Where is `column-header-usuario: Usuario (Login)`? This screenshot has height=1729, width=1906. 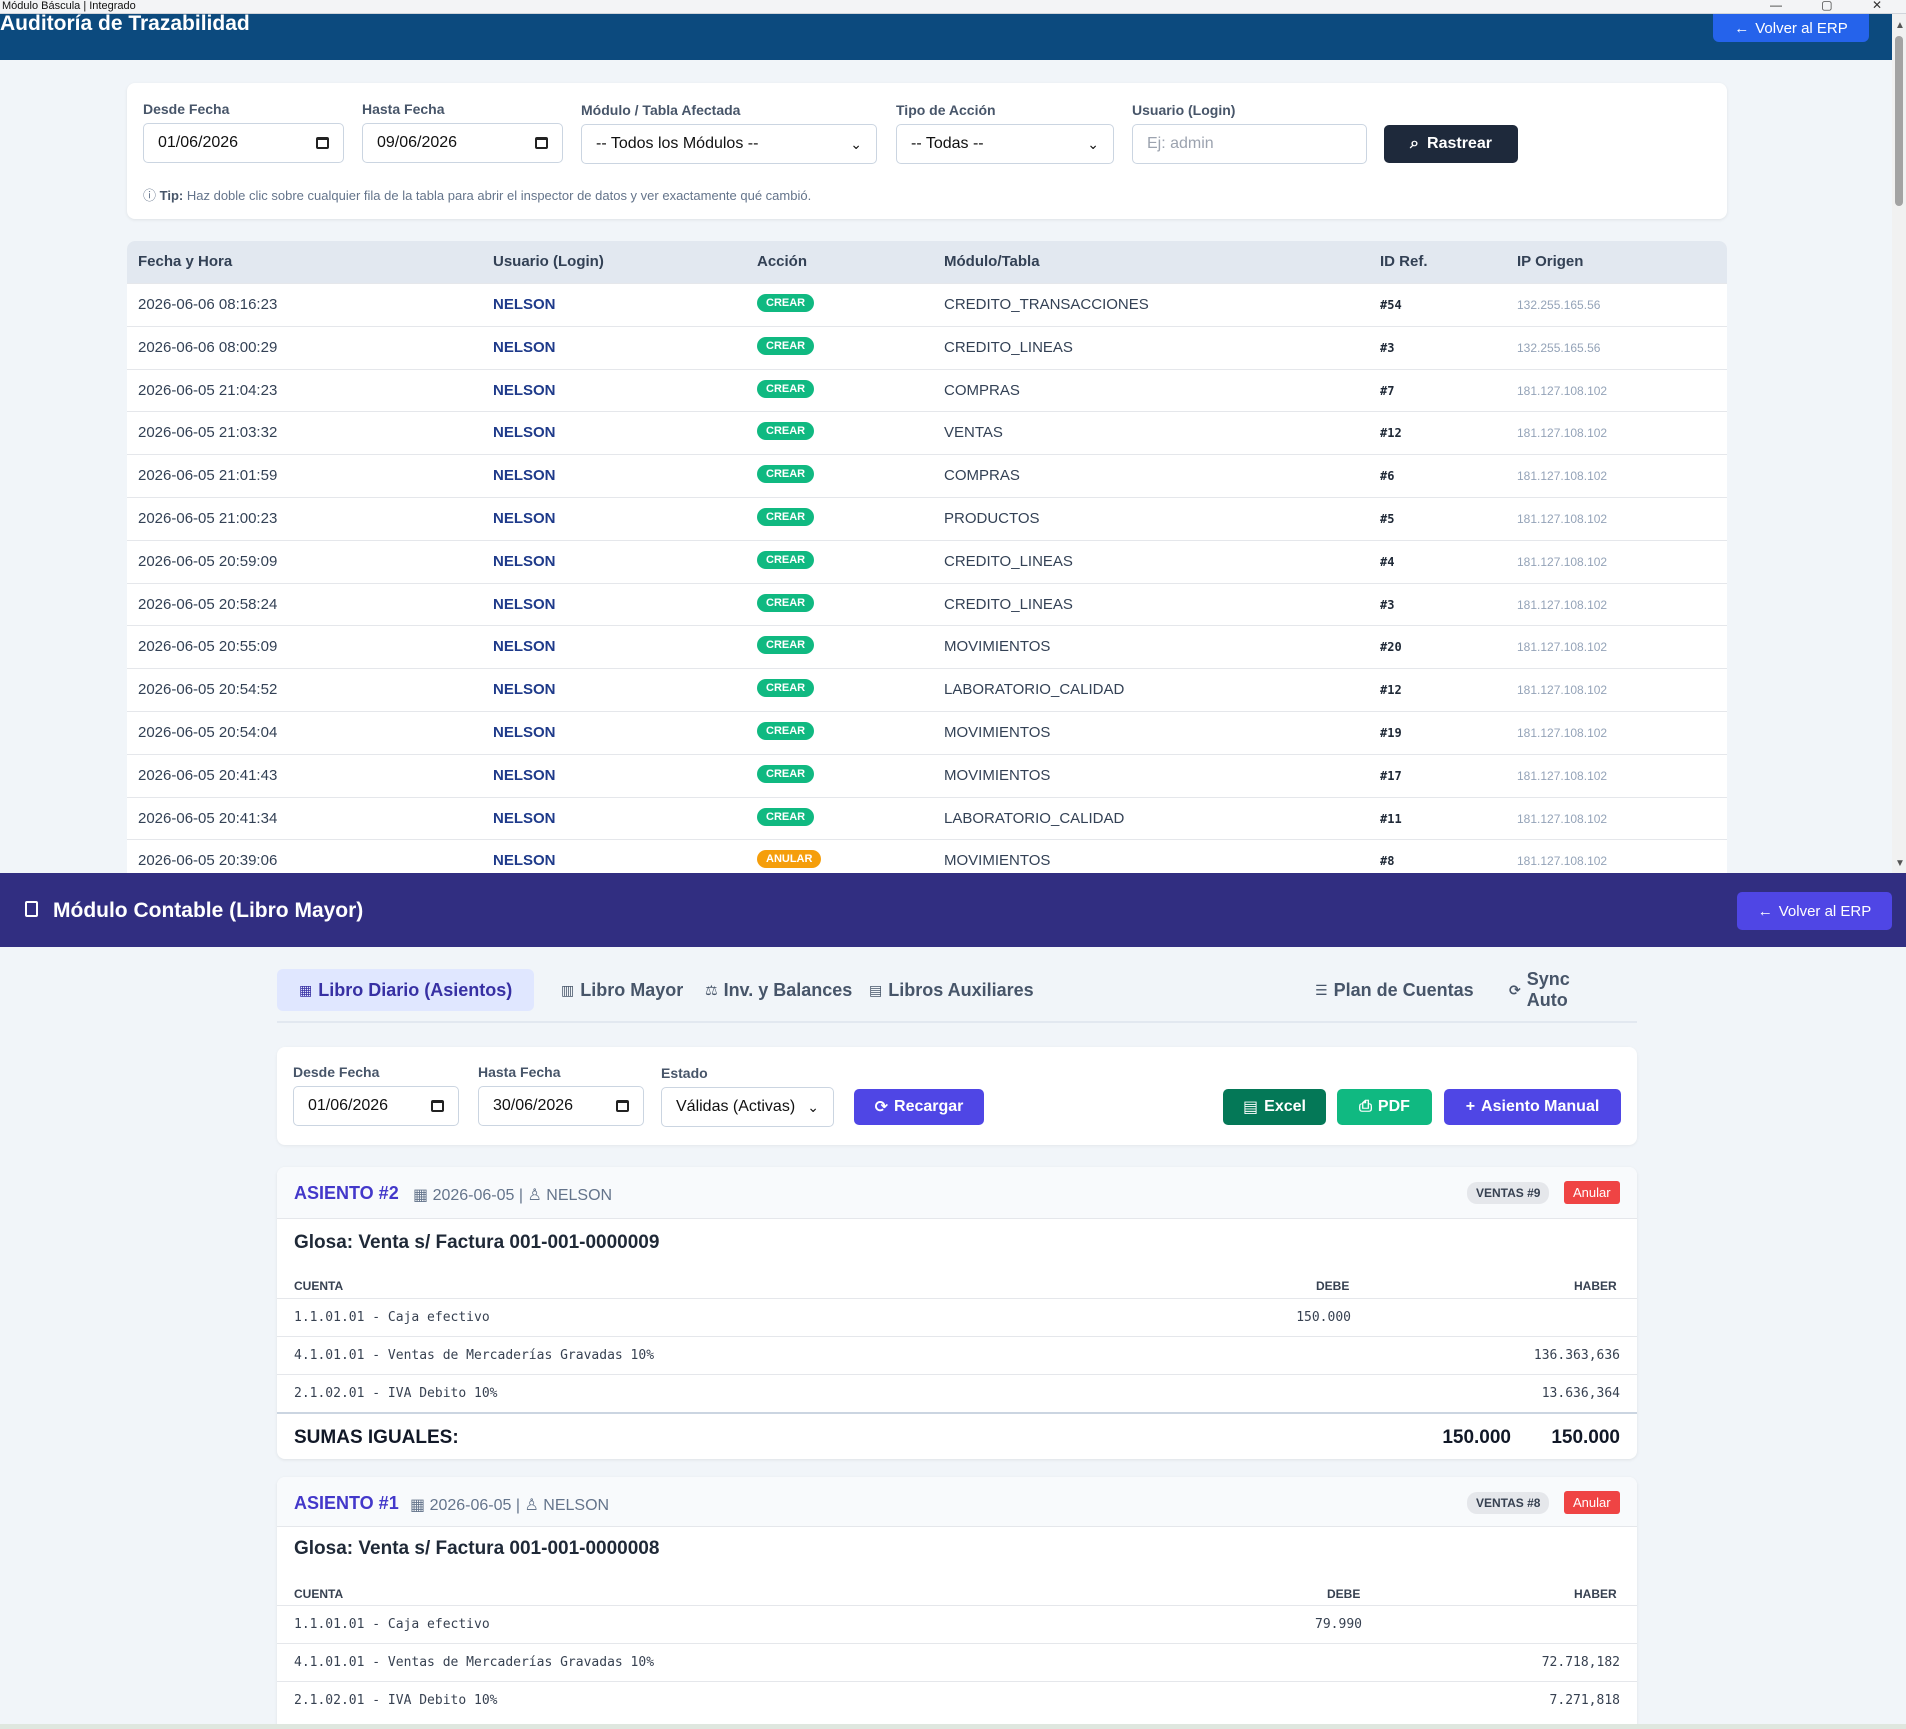 column-header-usuario: Usuario (Login) is located at coordinates (548, 261).